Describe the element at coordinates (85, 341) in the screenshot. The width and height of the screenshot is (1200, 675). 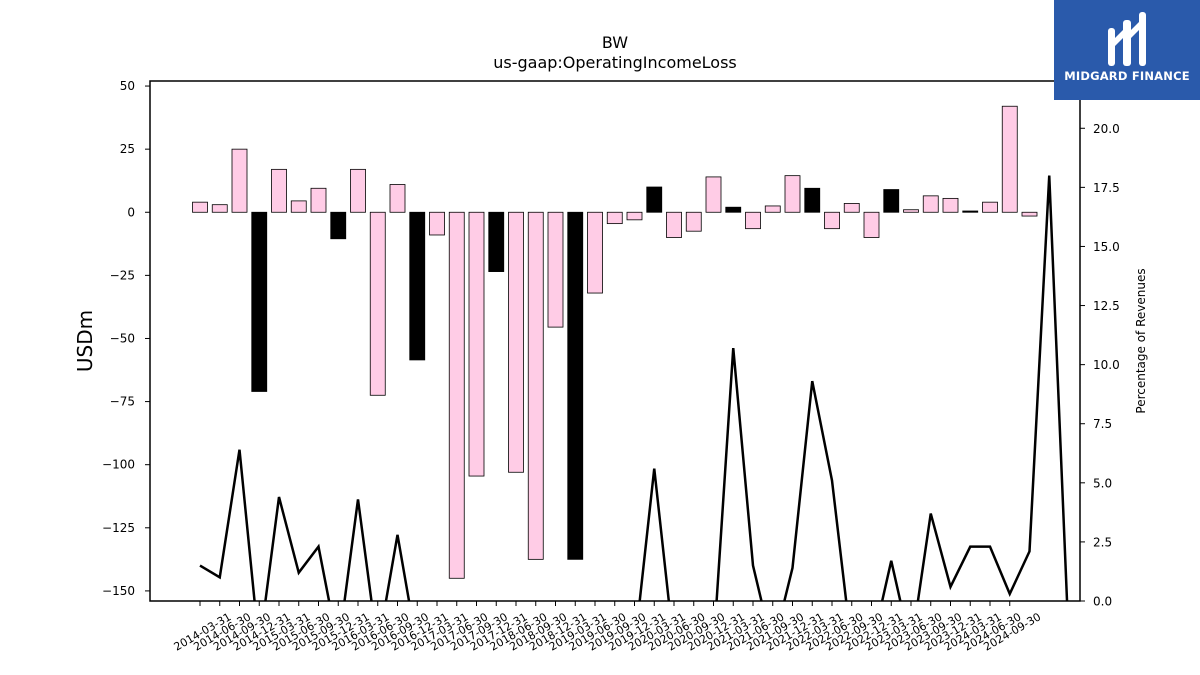
I see `y-axis-label-left: USDm` at that location.